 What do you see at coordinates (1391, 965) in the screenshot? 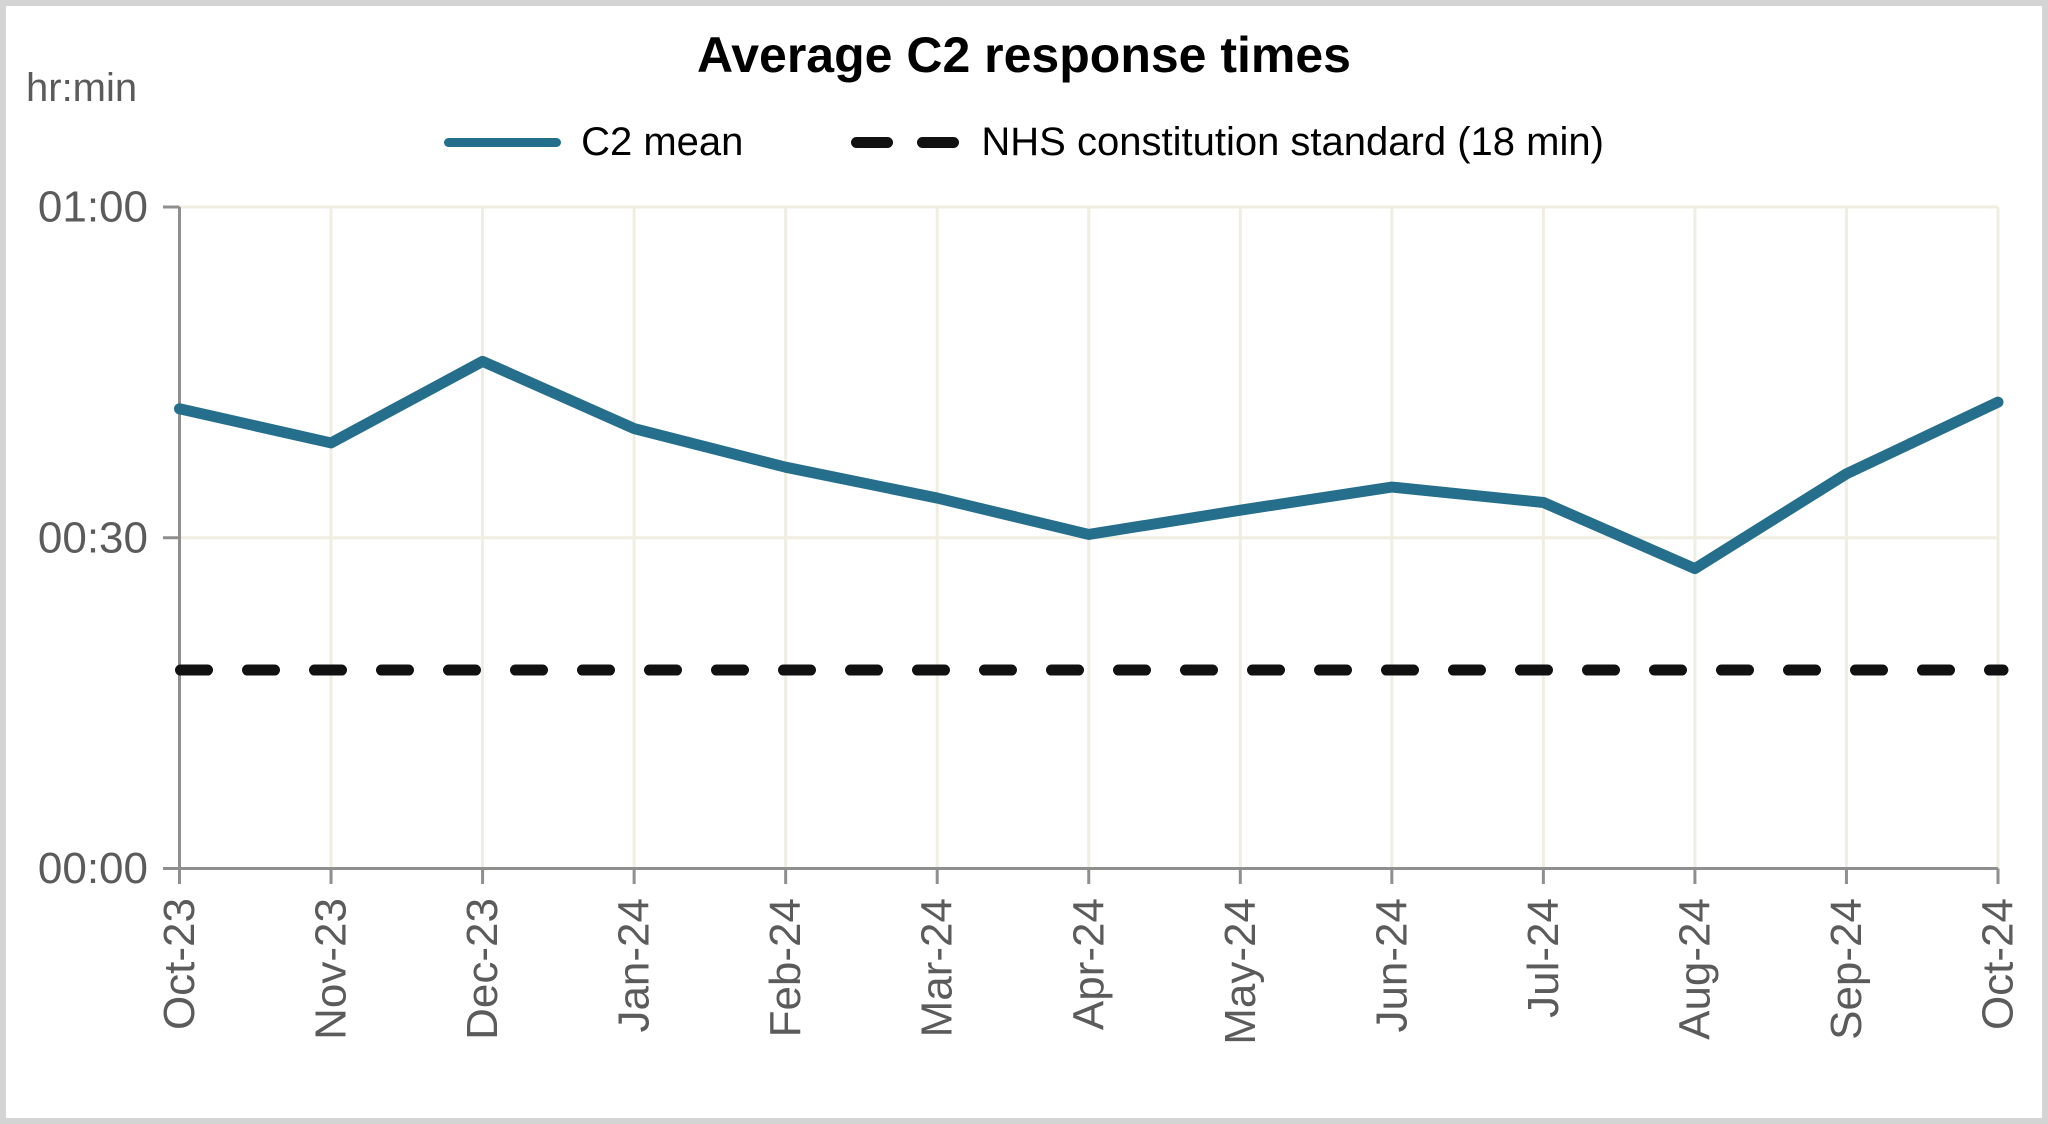
I see `x-tick-label: Jun-24` at bounding box center [1391, 965].